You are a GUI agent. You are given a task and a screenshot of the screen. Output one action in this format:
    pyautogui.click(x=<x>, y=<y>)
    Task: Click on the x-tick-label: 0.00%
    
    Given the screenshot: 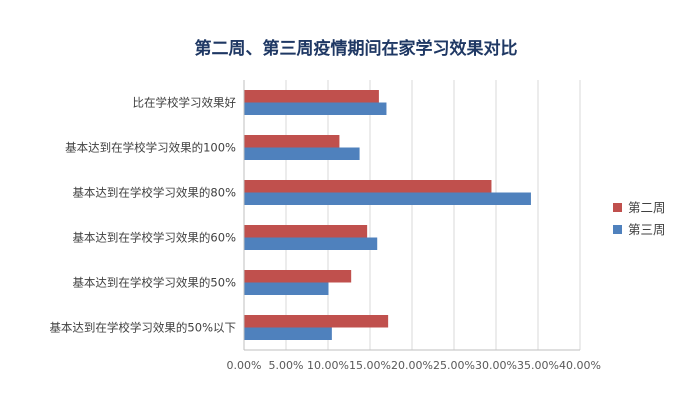 What is the action you would take?
    pyautogui.click(x=244, y=365)
    